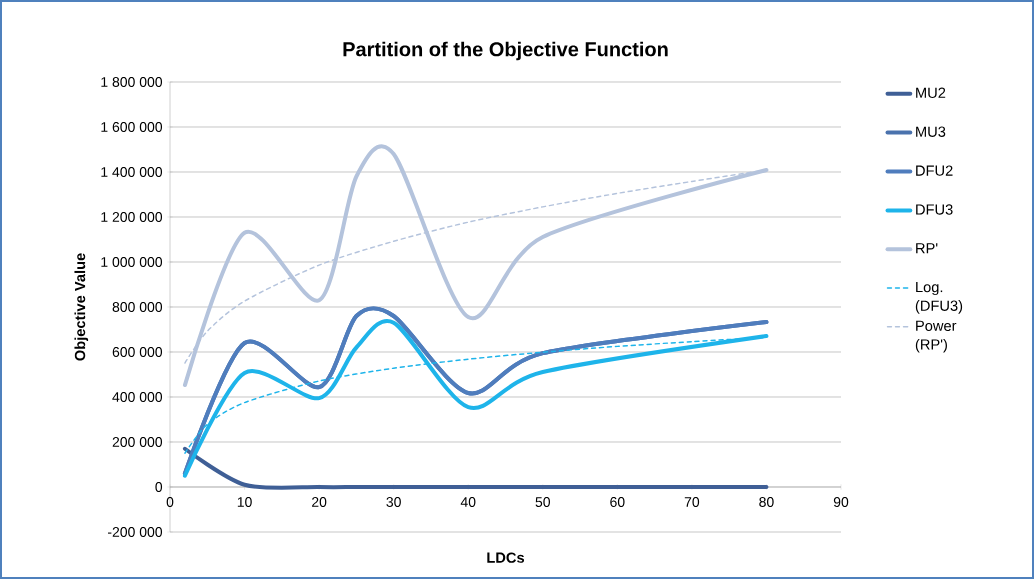 The width and height of the screenshot is (1034, 579). I want to click on y-tick-label: 0, so click(159, 487).